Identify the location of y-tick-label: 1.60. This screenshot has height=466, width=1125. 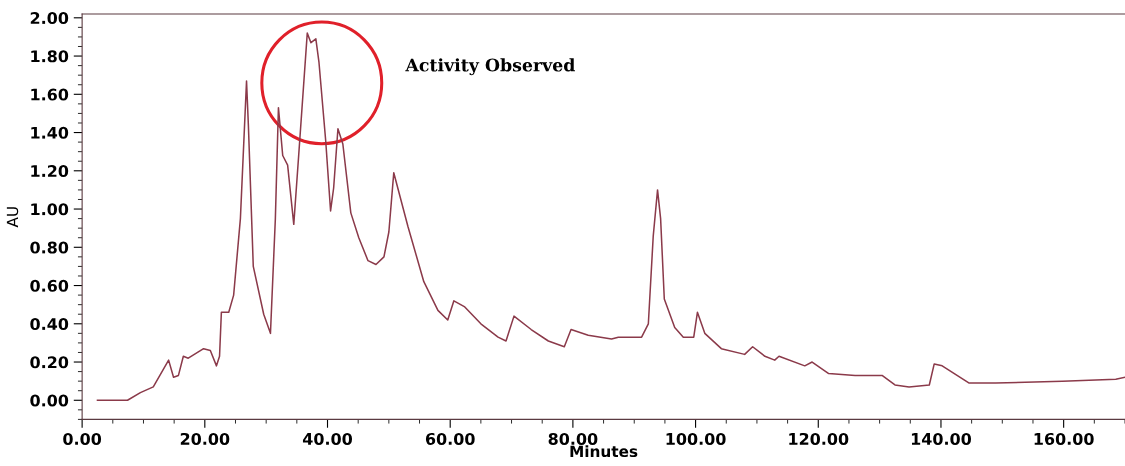
(50, 94).